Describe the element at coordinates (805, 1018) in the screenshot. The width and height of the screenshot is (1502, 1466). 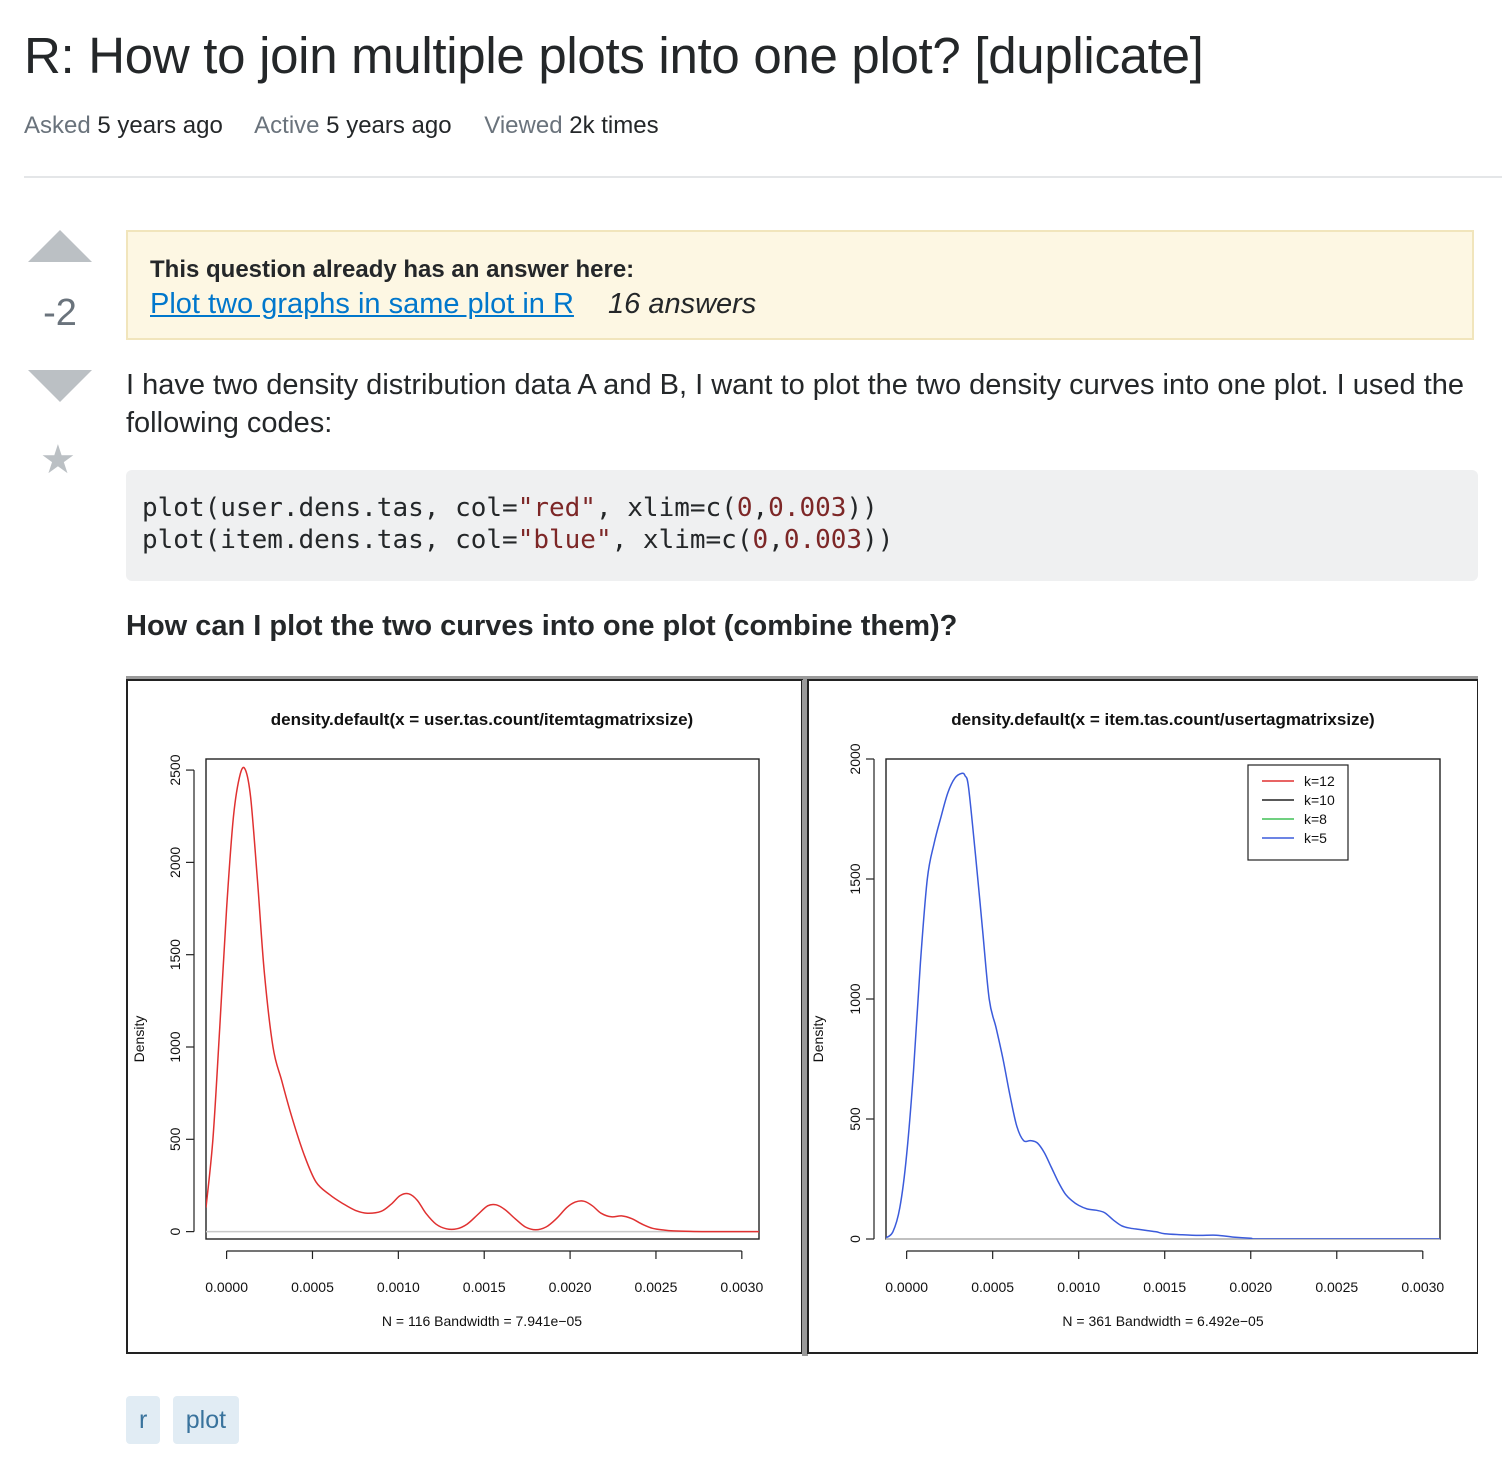
I see `panel-separator` at that location.